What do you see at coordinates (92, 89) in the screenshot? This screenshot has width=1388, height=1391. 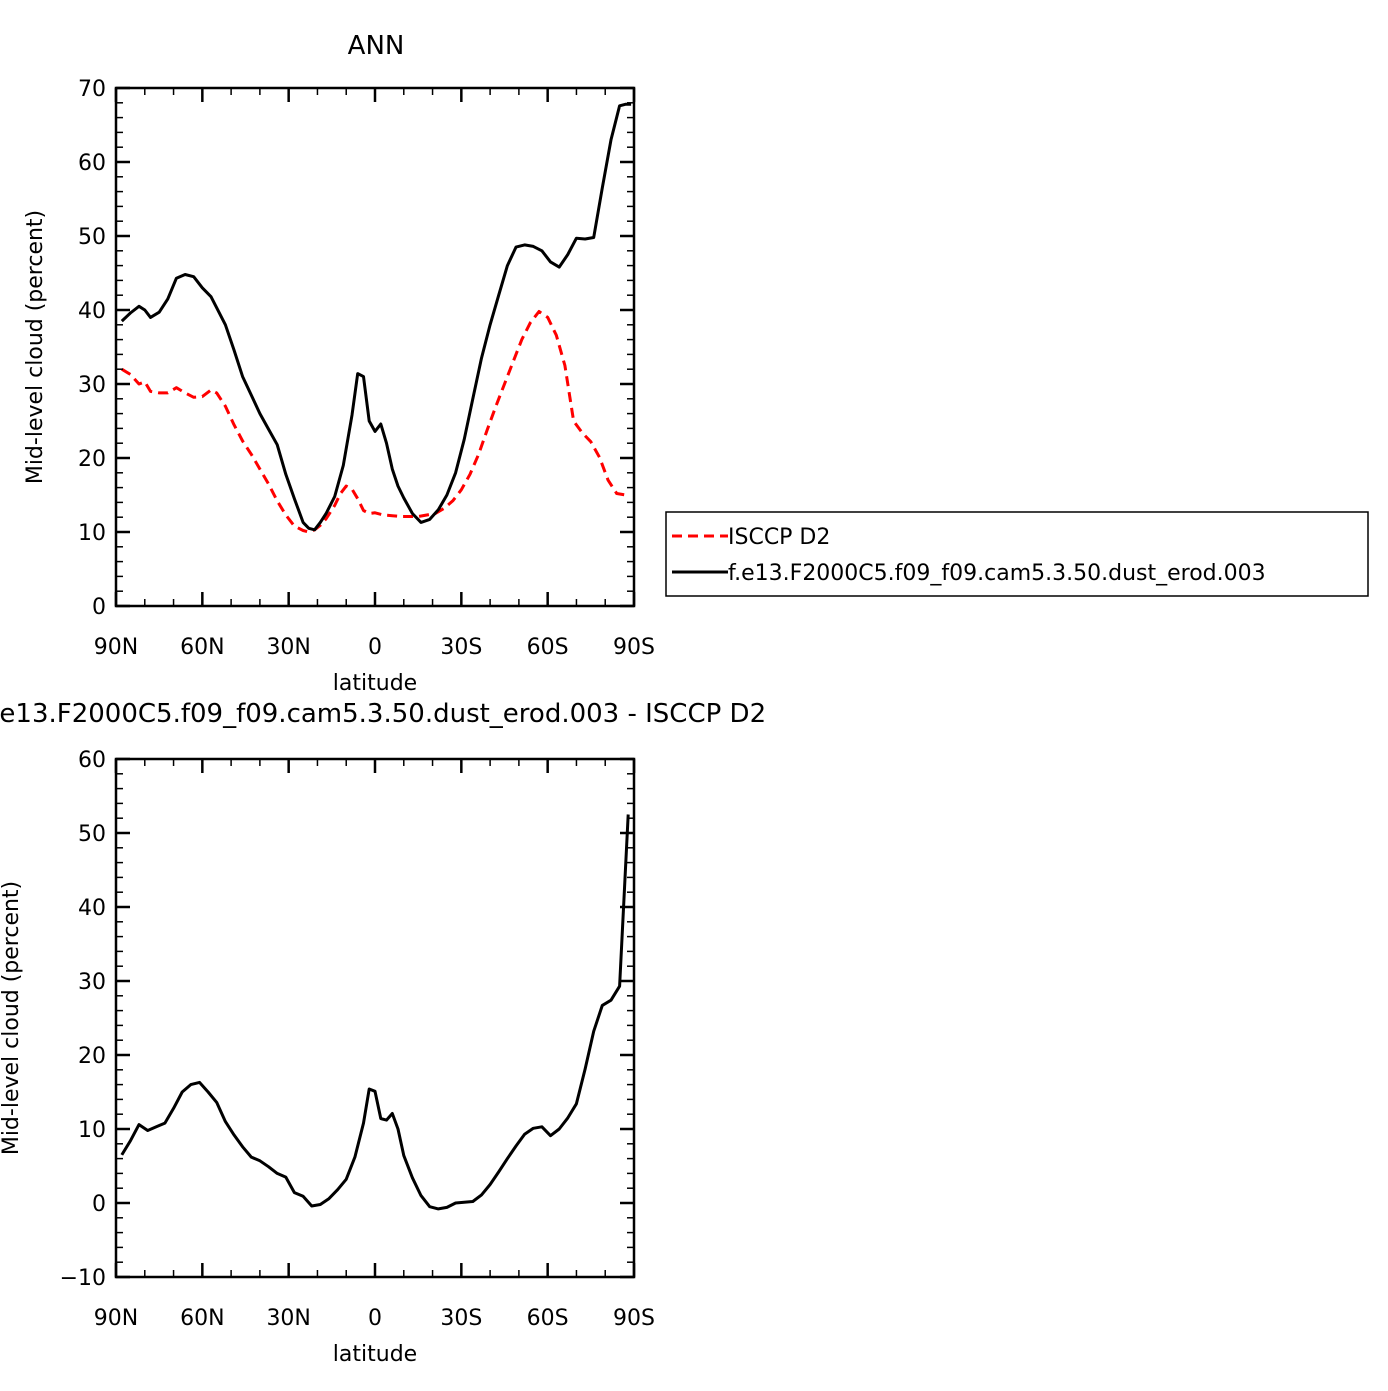 I see `y-tick-label: 70` at bounding box center [92, 89].